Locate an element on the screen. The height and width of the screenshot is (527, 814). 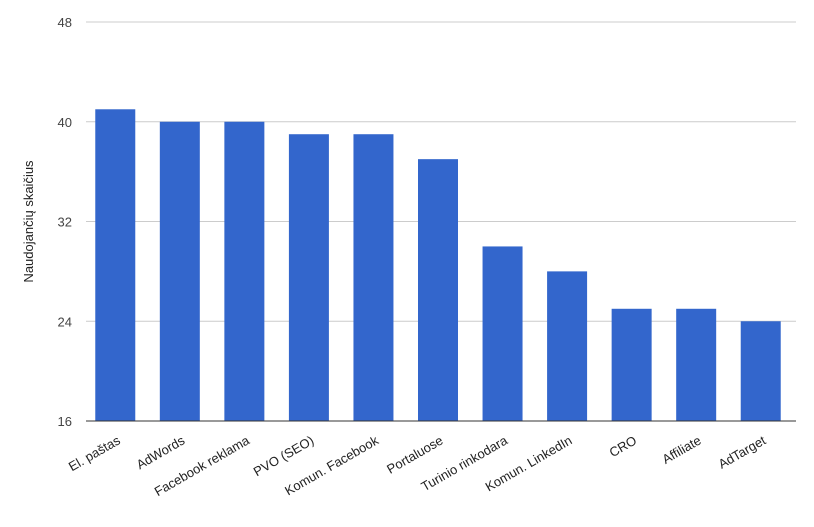
y-tick-label: 24 is located at coordinates (65, 321).